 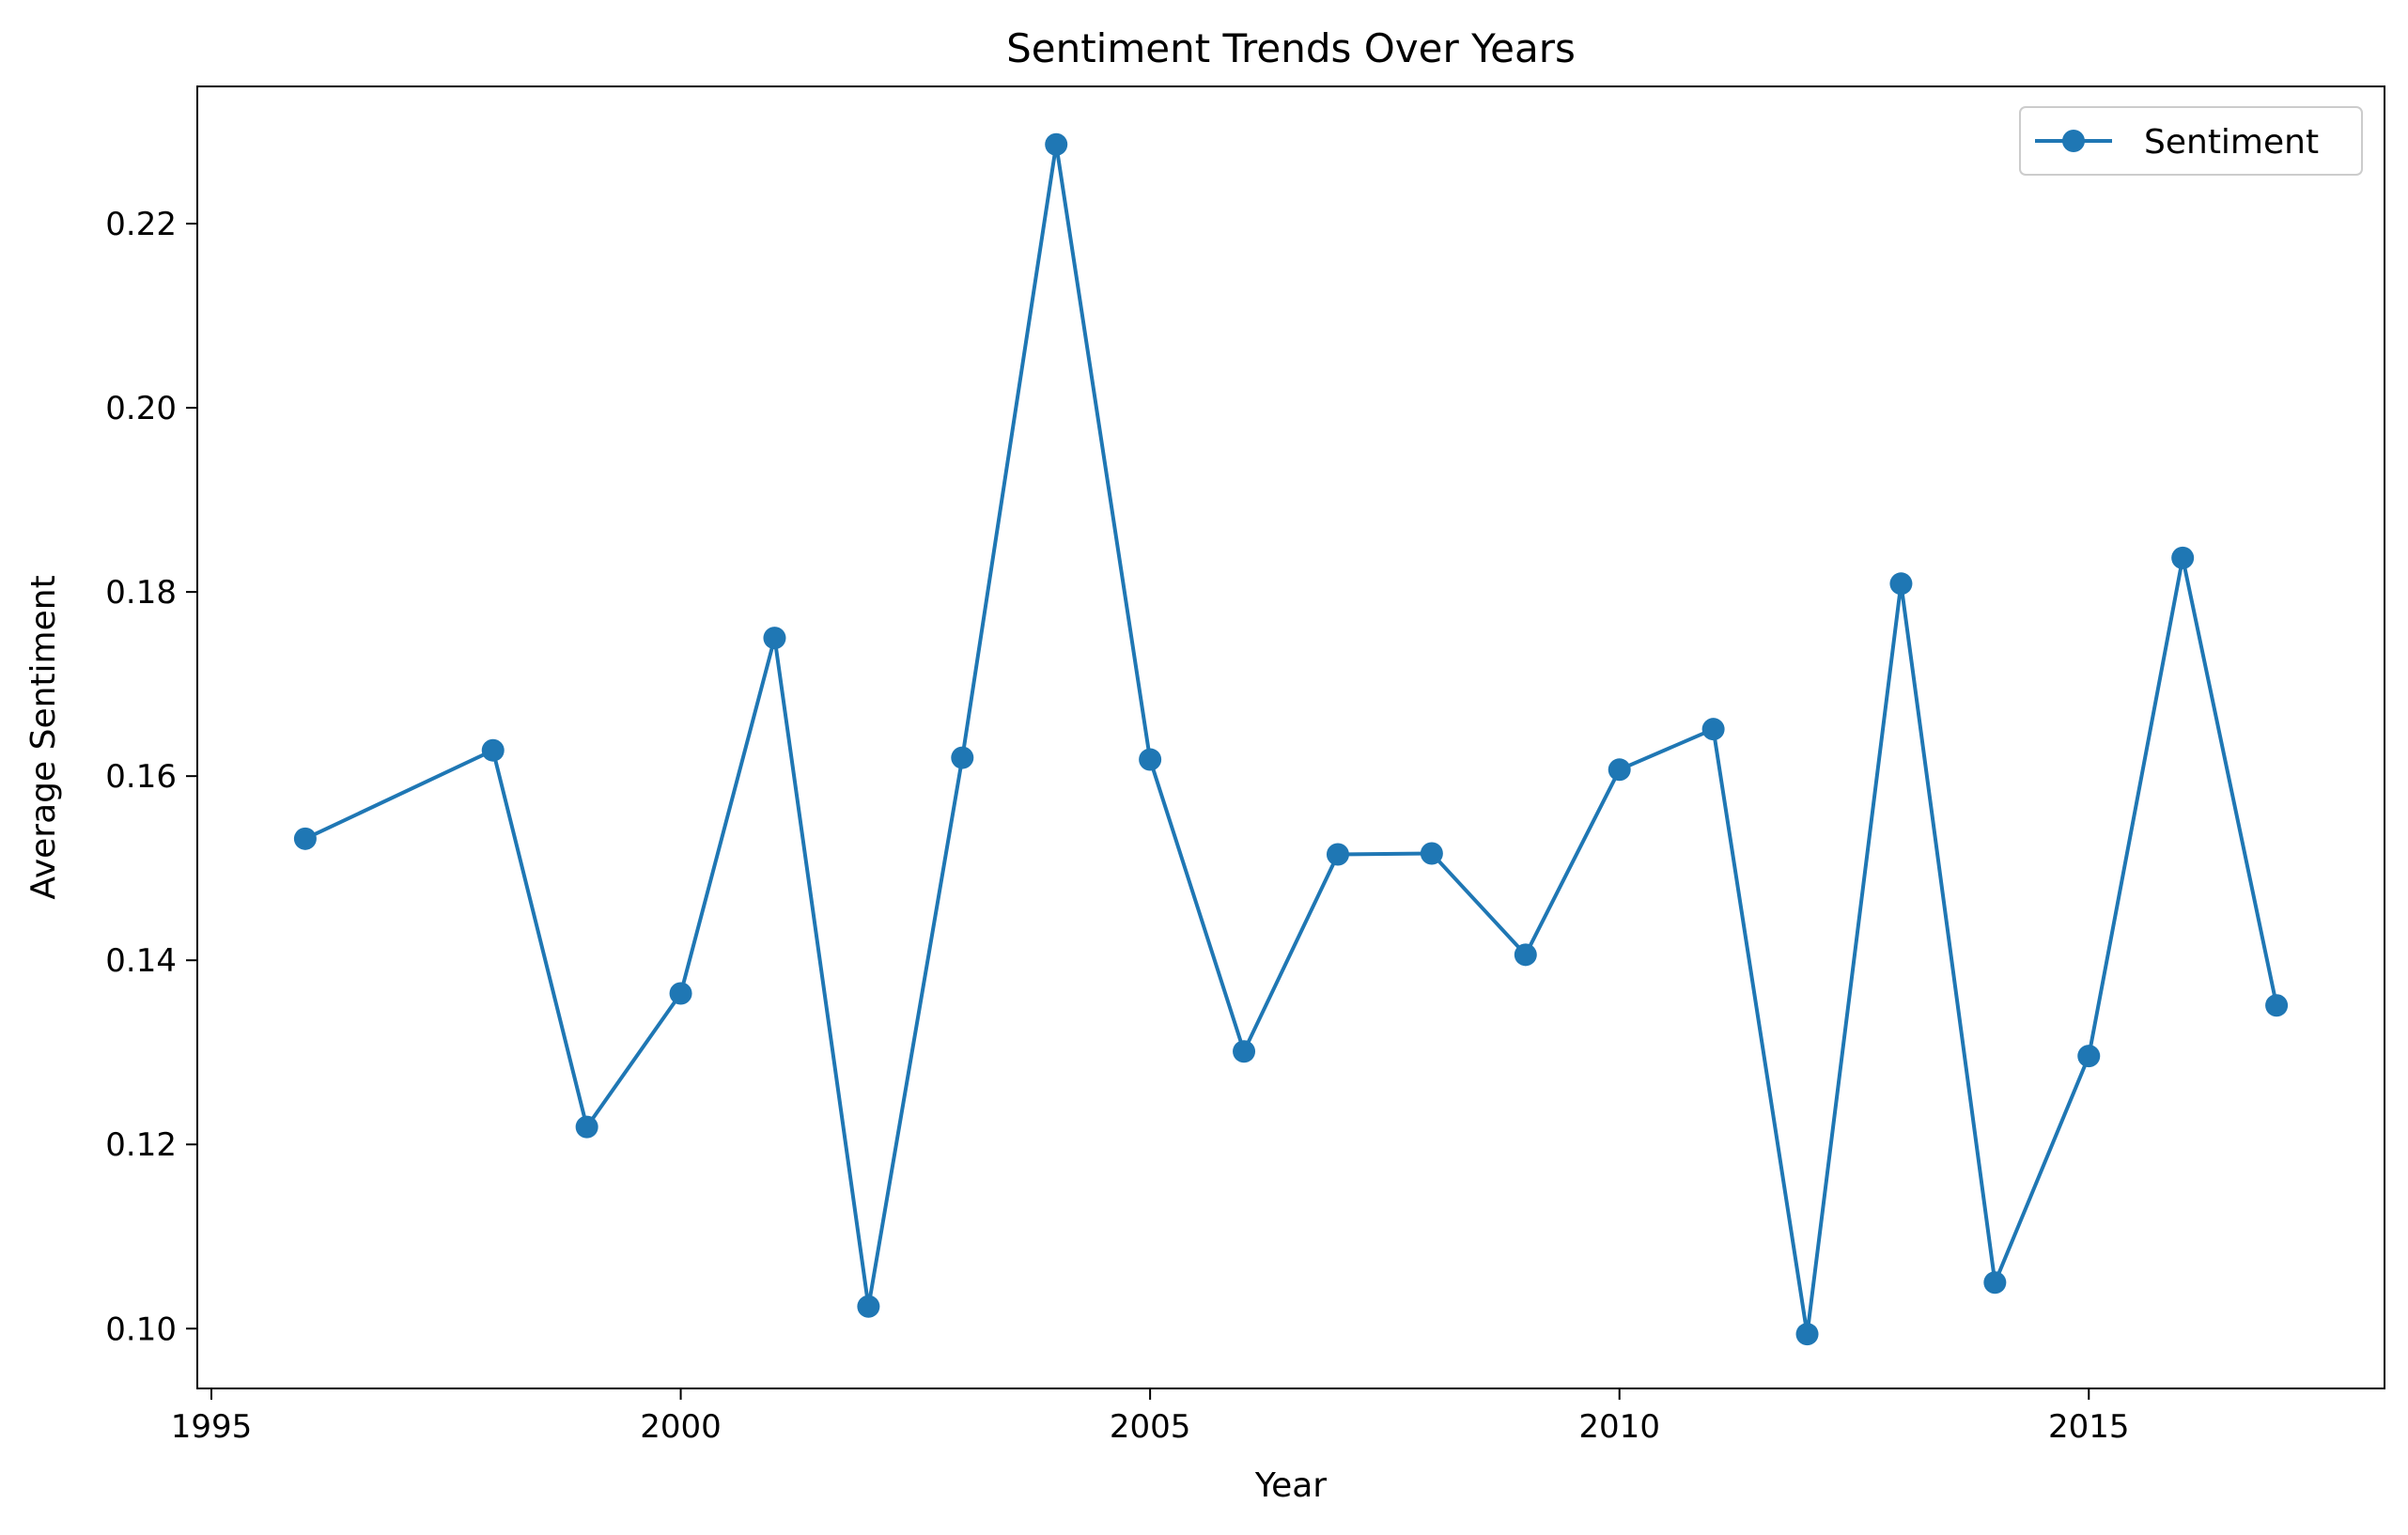 I want to click on y-axis-ticks: 0.10 0.12 0.14 0.16 0.18 0.20 0.22, so click(x=151, y=777).